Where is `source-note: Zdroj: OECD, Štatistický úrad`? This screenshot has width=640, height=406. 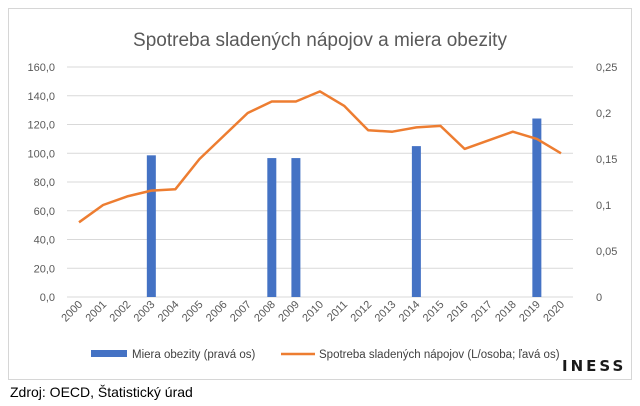
source-note: Zdroj: OECD, Štatistický úrad is located at coordinates (101, 392).